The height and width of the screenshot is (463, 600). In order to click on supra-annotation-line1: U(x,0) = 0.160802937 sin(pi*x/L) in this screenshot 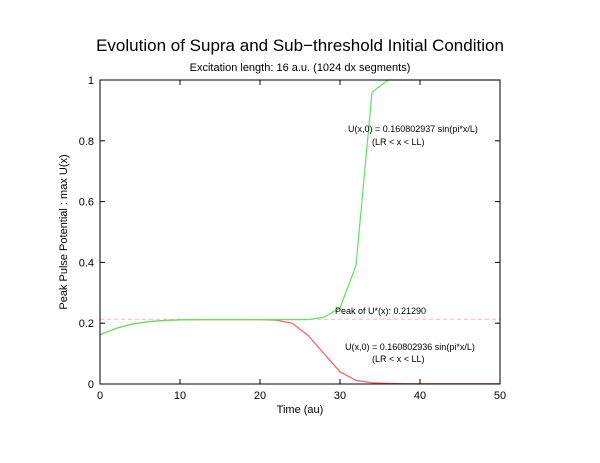, I will do `click(413, 129)`.